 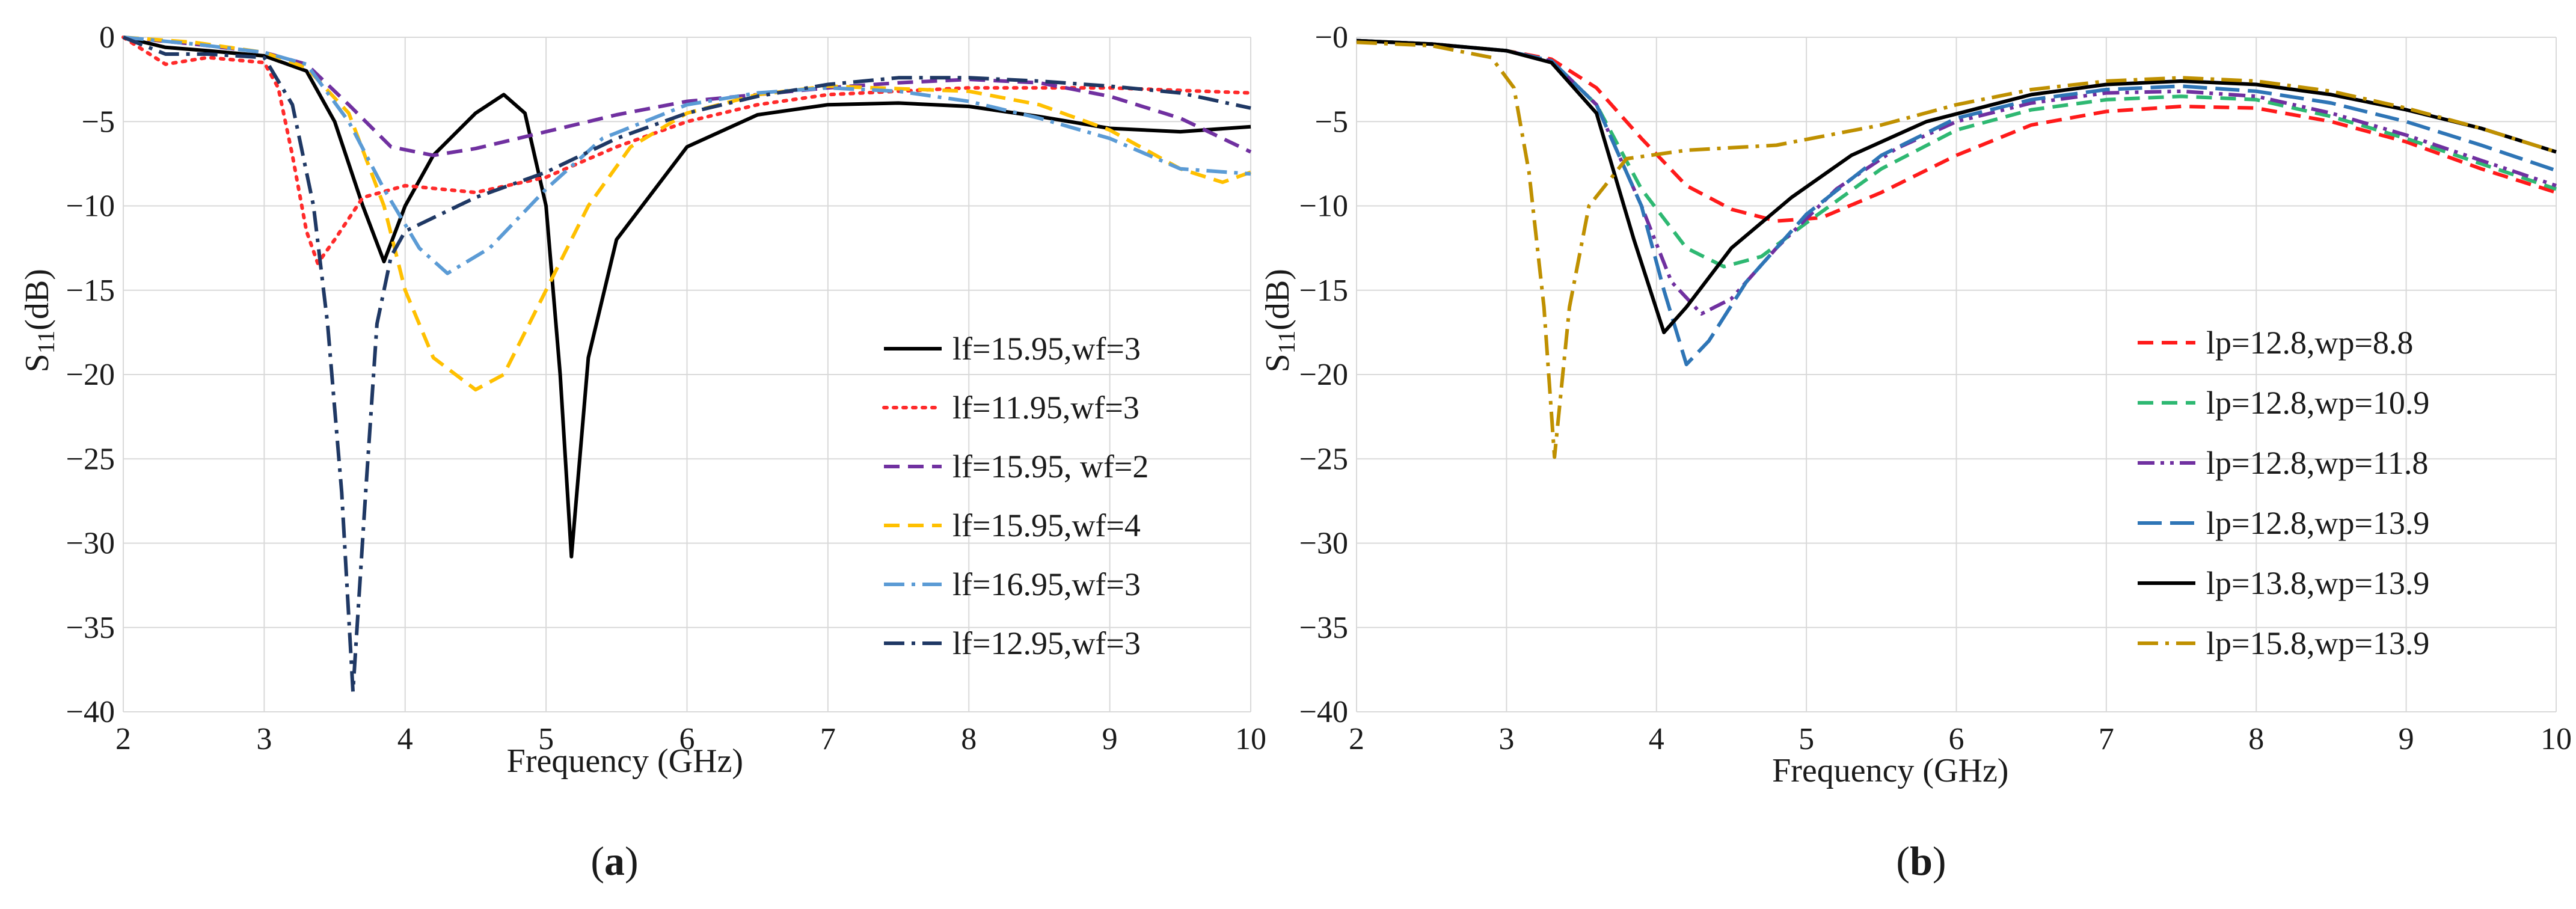 What do you see at coordinates (1046, 643) in the screenshot?
I see `legend-label-6: lf=12.95,wf=3` at bounding box center [1046, 643].